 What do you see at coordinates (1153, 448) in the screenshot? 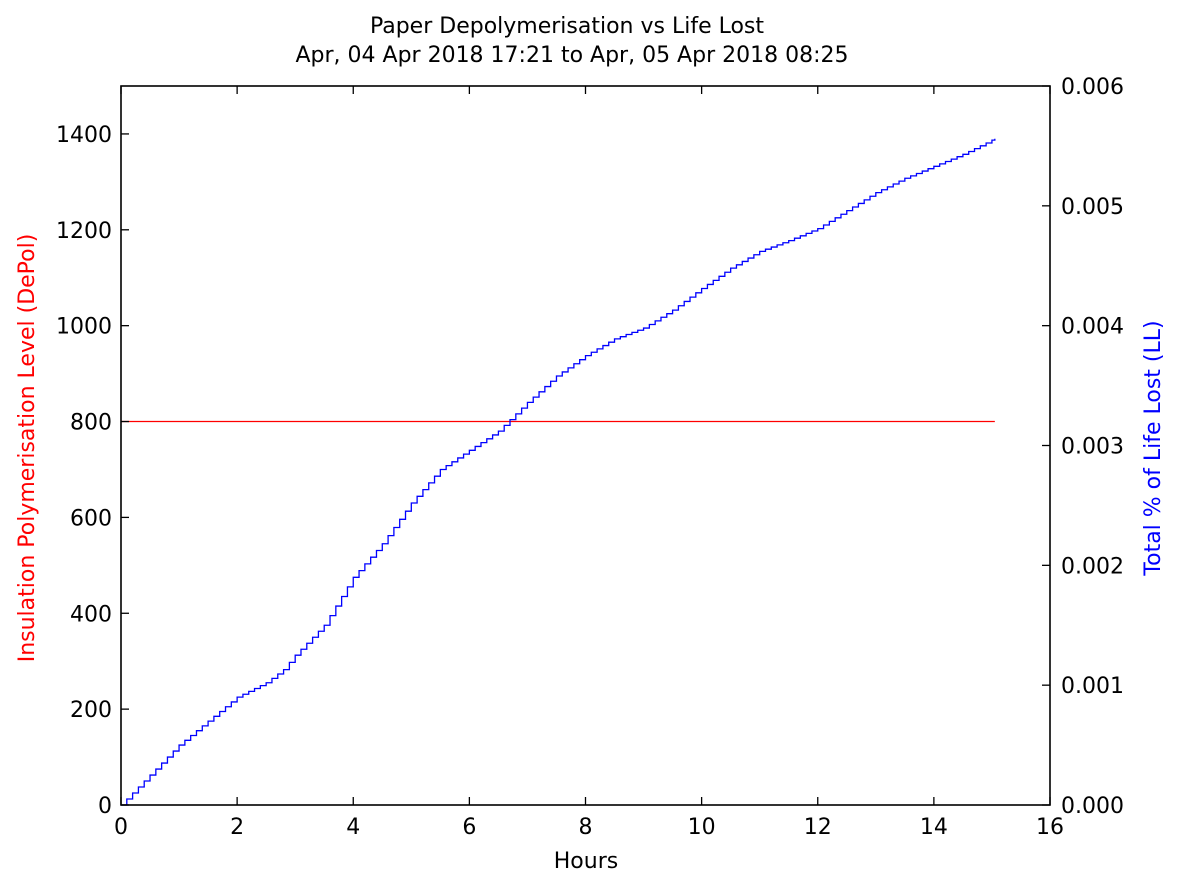
I see `right-y-axis-label: Total % of Life Lost (LL)` at bounding box center [1153, 448].